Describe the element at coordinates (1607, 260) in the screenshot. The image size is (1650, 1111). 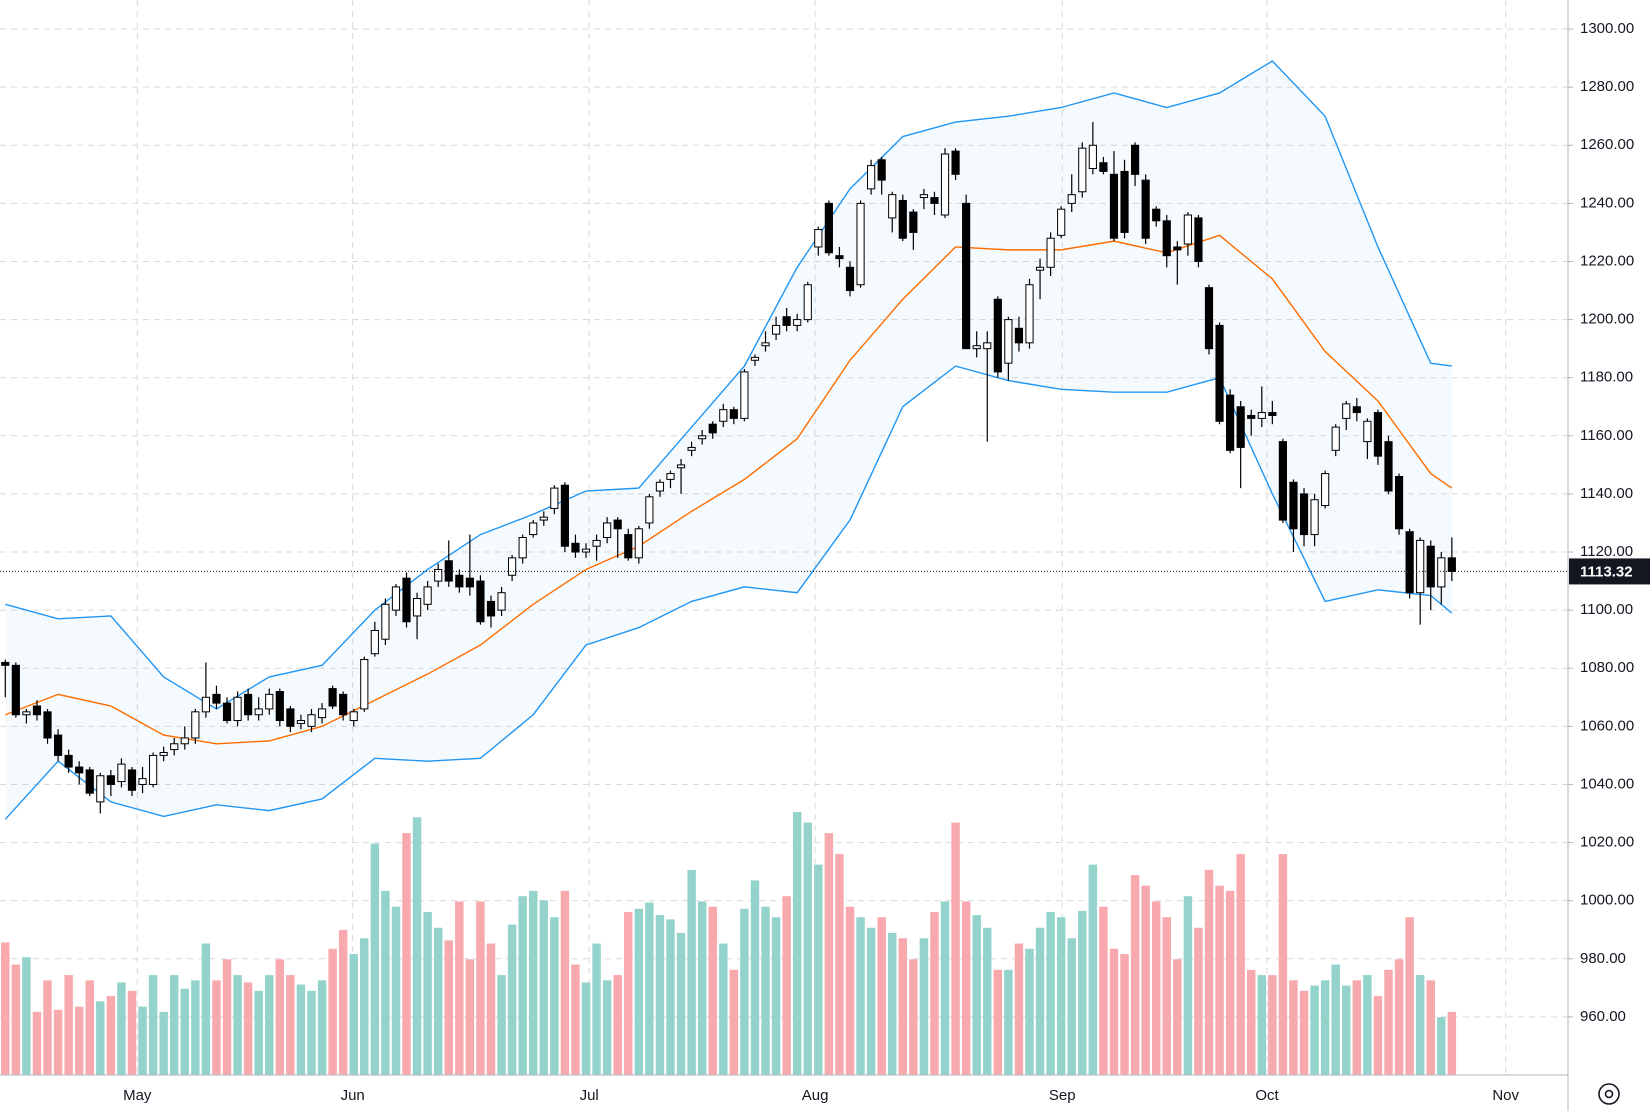
I see `y-tick-label: 1220.00` at that location.